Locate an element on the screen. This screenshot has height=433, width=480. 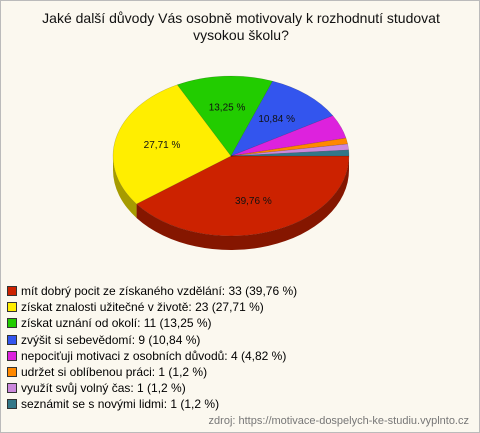
legend-item: udržet si oblíbenou práci: 1 (1,2 %) is located at coordinates (152, 372).